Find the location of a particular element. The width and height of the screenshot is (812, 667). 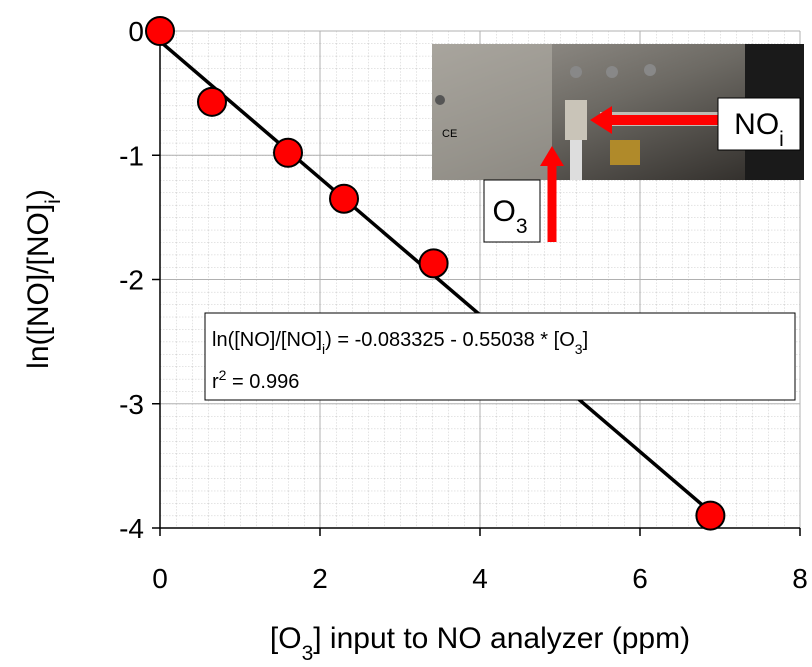

equation-box is located at coordinates (500, 356).